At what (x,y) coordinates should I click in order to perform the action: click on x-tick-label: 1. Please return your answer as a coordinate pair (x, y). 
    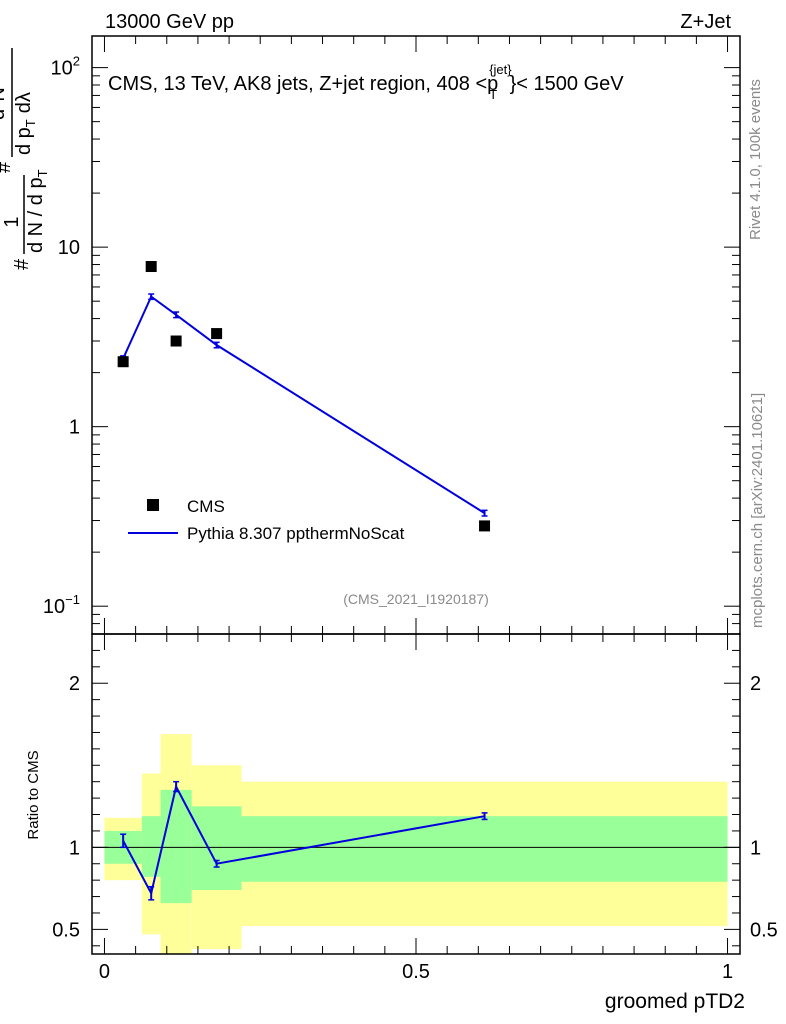
    Looking at the image, I should click on (727, 972).